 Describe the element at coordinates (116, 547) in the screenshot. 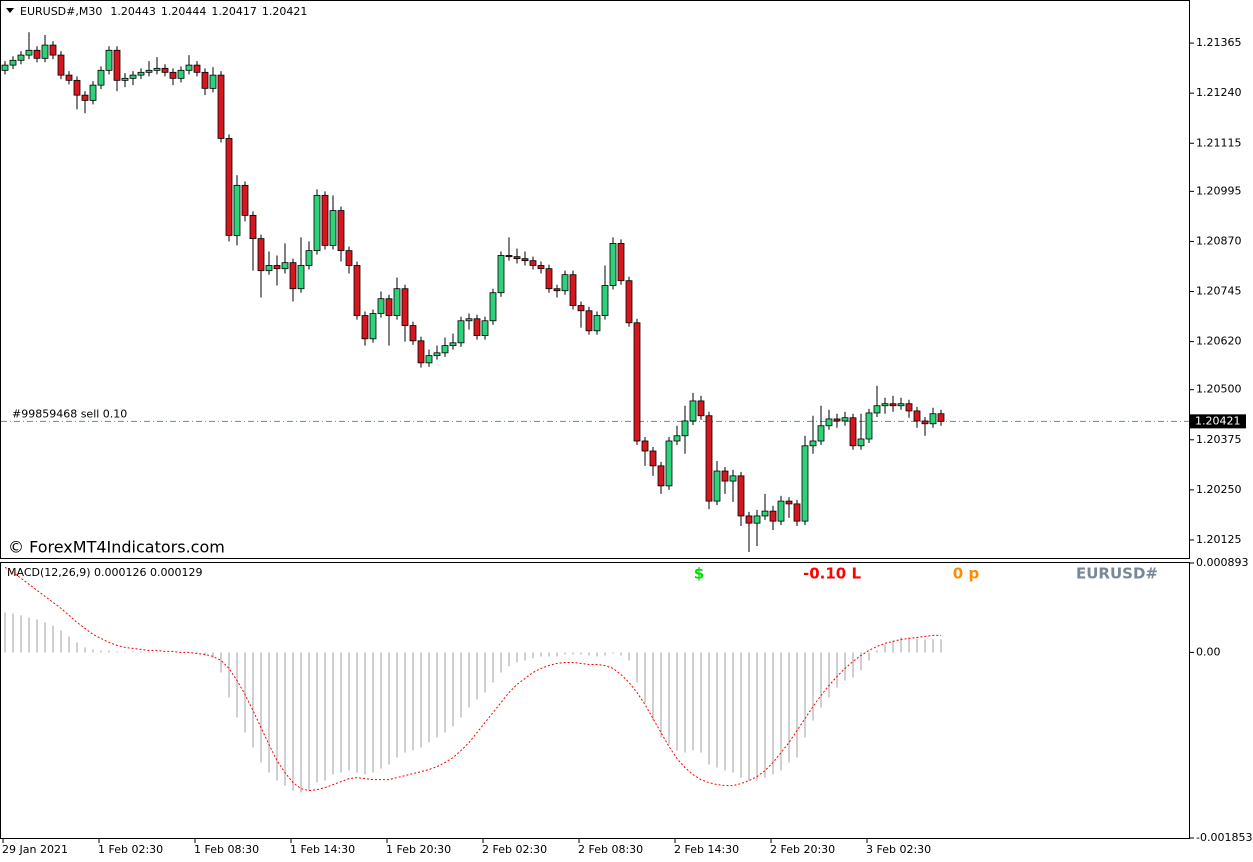

I see `watermark: © ForexMT4Indicators.com` at that location.